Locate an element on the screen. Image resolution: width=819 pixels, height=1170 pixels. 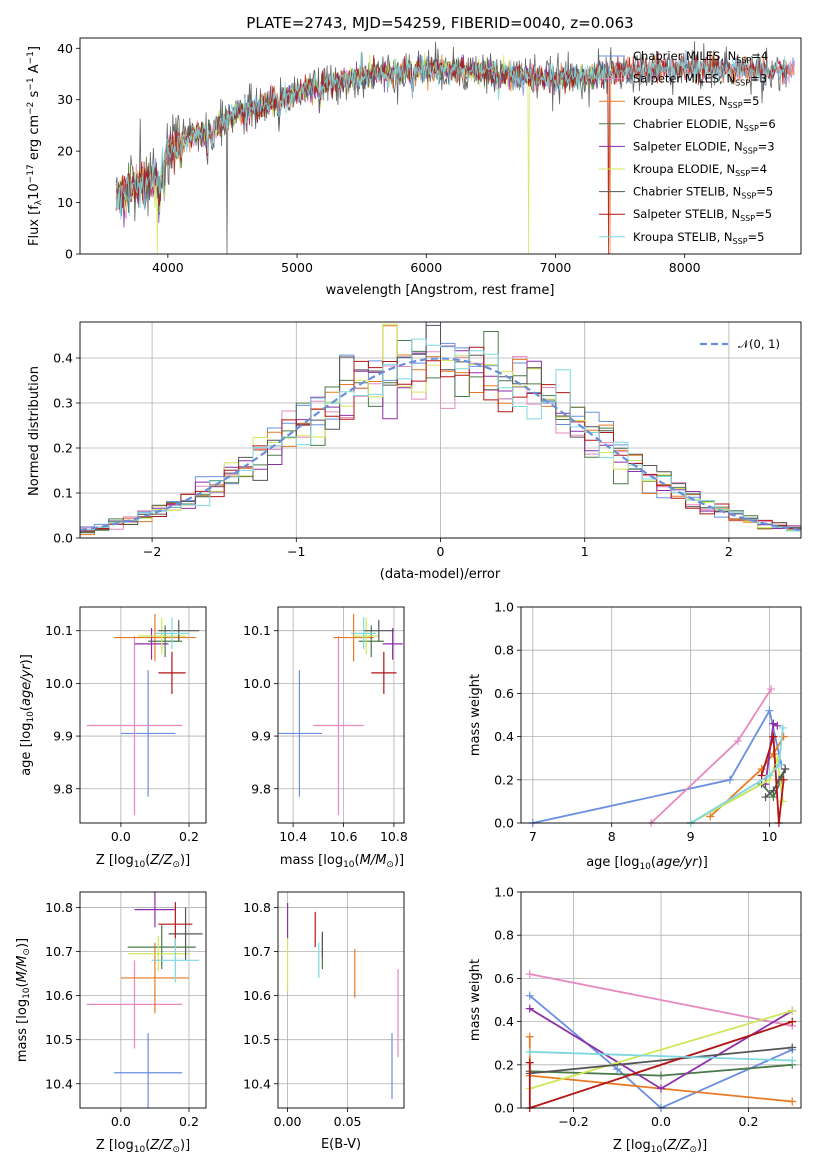
normal-legend-label: 𝒩(0, 1) is located at coordinates (759, 344).